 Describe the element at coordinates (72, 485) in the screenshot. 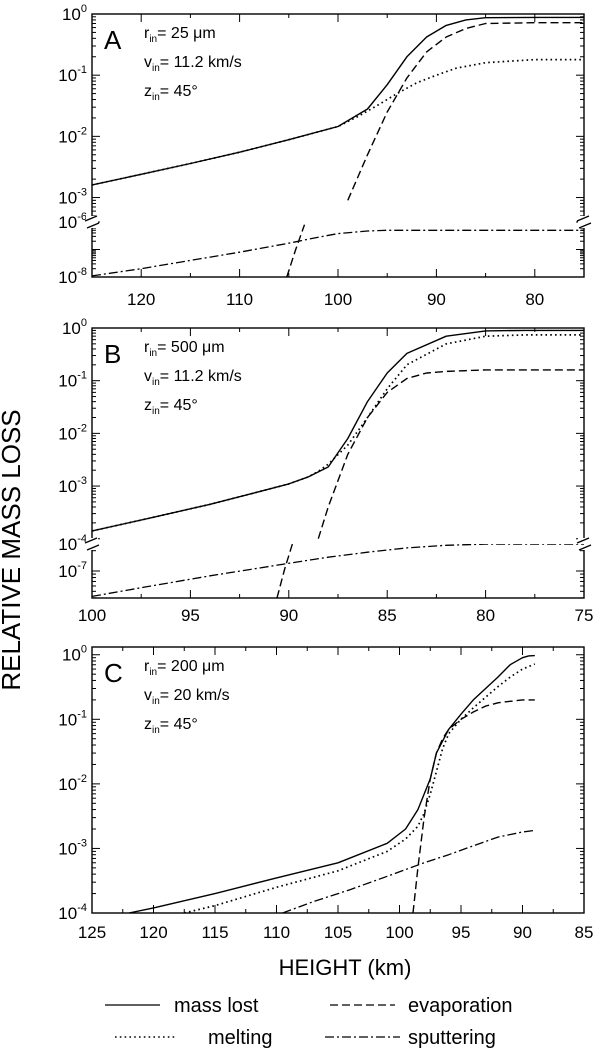

I see `y-tick-label-b-upper--3: 10⁻³` at that location.